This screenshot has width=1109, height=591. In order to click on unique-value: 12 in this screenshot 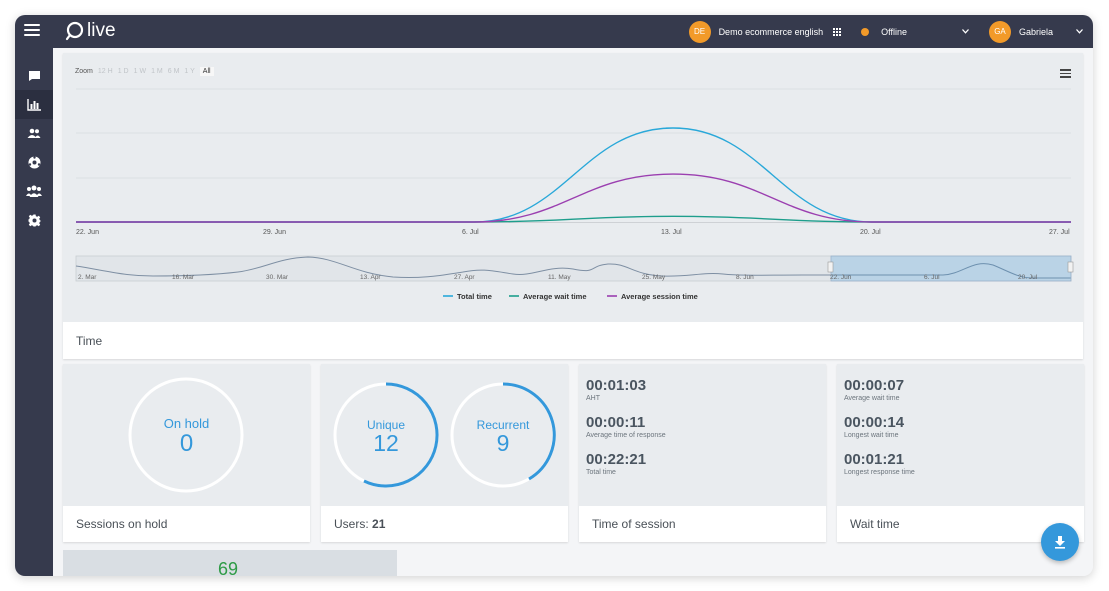, I will do `click(386, 443)`.